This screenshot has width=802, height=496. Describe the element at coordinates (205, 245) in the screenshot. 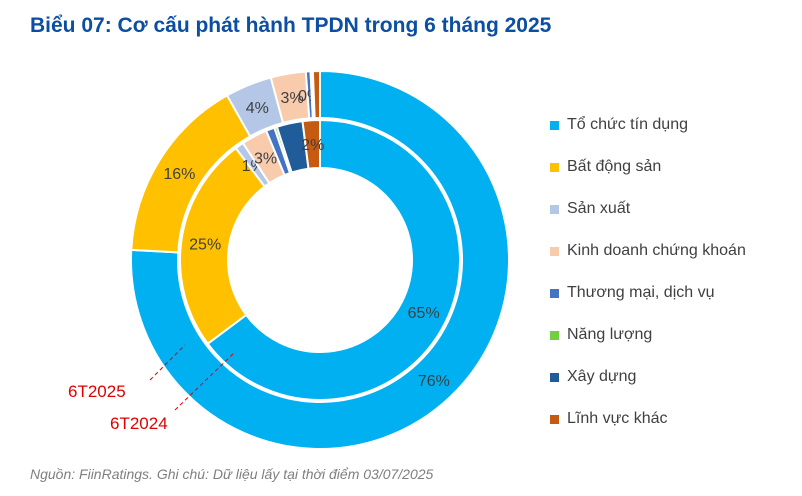

I see `data-label: 25%` at that location.